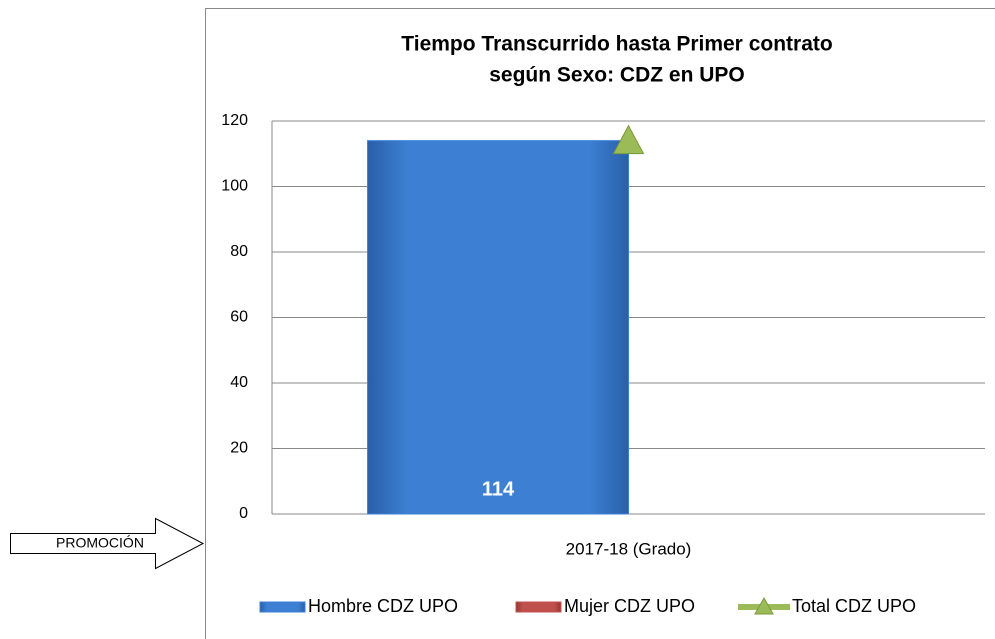 The image size is (995, 639). I want to click on data-label: 114, so click(498, 489).